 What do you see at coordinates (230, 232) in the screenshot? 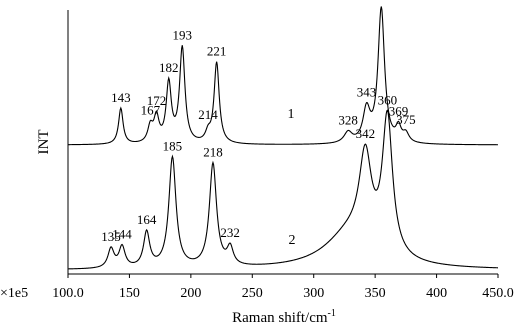
I see `peak-label: 232` at bounding box center [230, 232].